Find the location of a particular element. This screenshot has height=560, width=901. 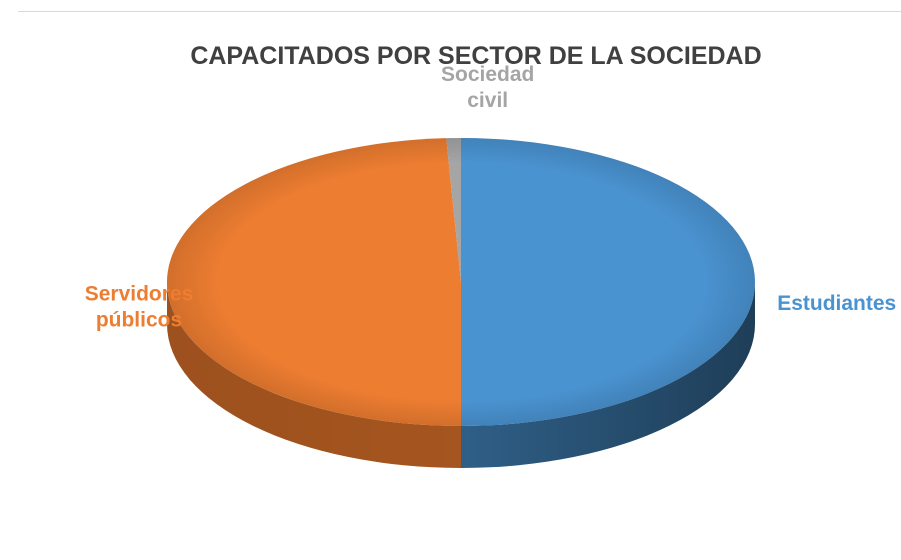

slice-label-0: Estudiantes is located at coordinates (836, 303).